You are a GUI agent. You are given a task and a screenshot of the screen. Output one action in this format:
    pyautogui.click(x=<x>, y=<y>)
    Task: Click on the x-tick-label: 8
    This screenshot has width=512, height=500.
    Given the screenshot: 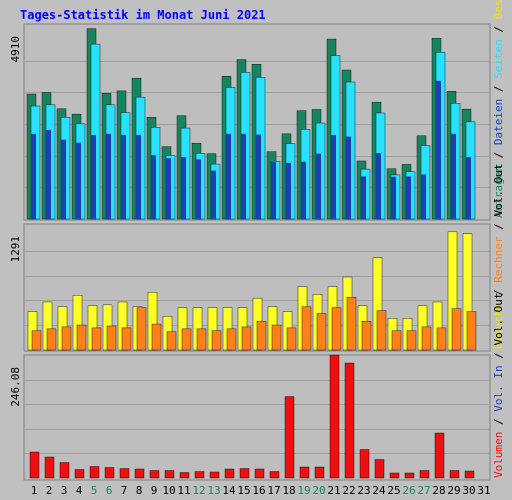 What is the action you would take?
    pyautogui.click(x=139, y=490)
    